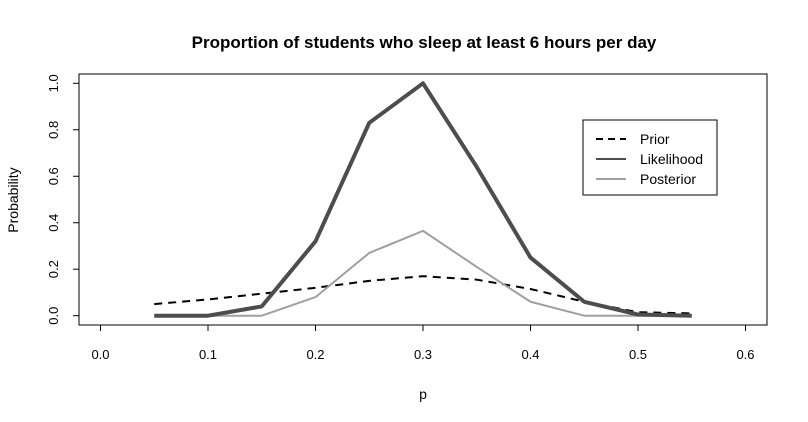 This screenshot has height=422, width=808. I want to click on x-axis-label: p, so click(423, 394).